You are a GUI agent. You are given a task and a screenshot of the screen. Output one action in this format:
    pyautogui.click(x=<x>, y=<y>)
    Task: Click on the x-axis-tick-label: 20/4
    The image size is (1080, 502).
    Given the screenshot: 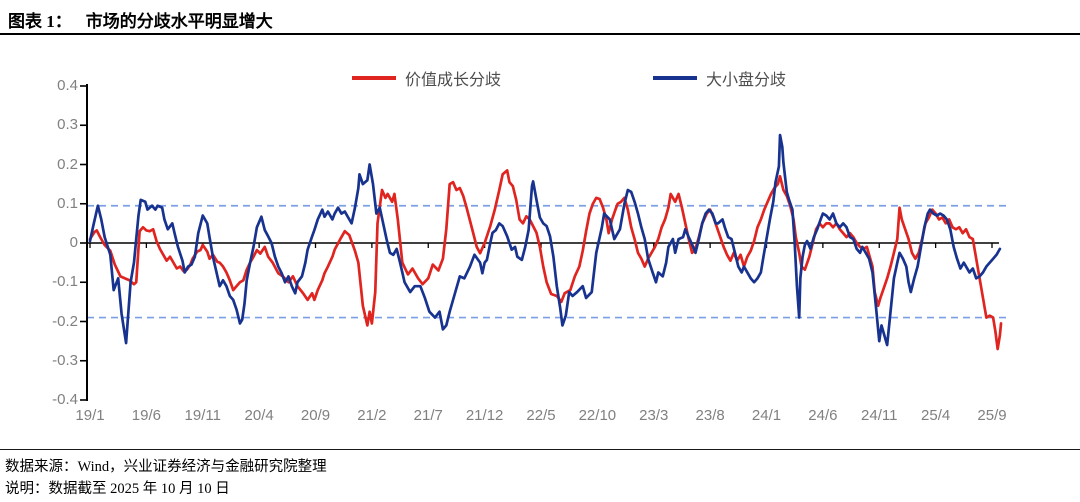 What is the action you would take?
    pyautogui.click(x=259, y=415)
    